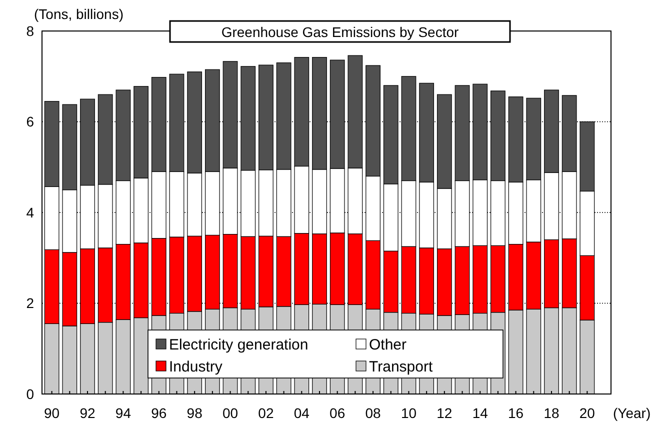  I want to click on y-tick-label: 4, so click(30, 212).